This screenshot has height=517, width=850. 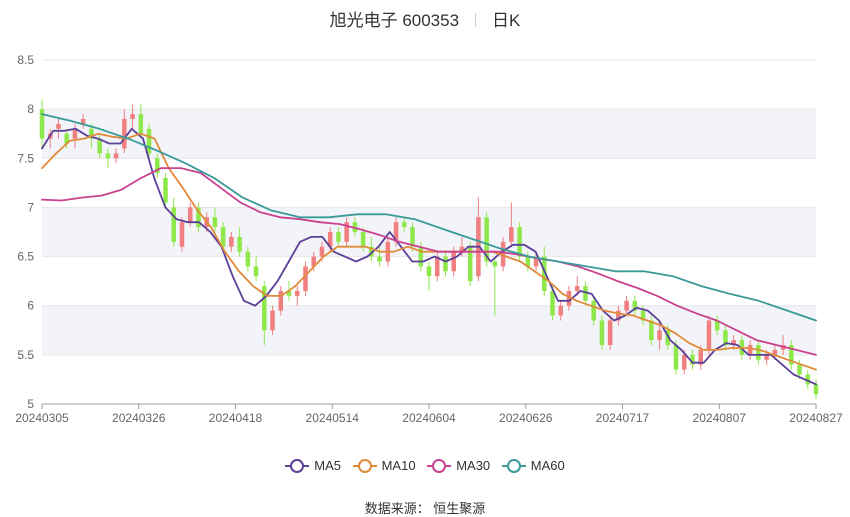 What do you see at coordinates (297, 465) in the screenshot?
I see `legend-ma5-marker` at bounding box center [297, 465].